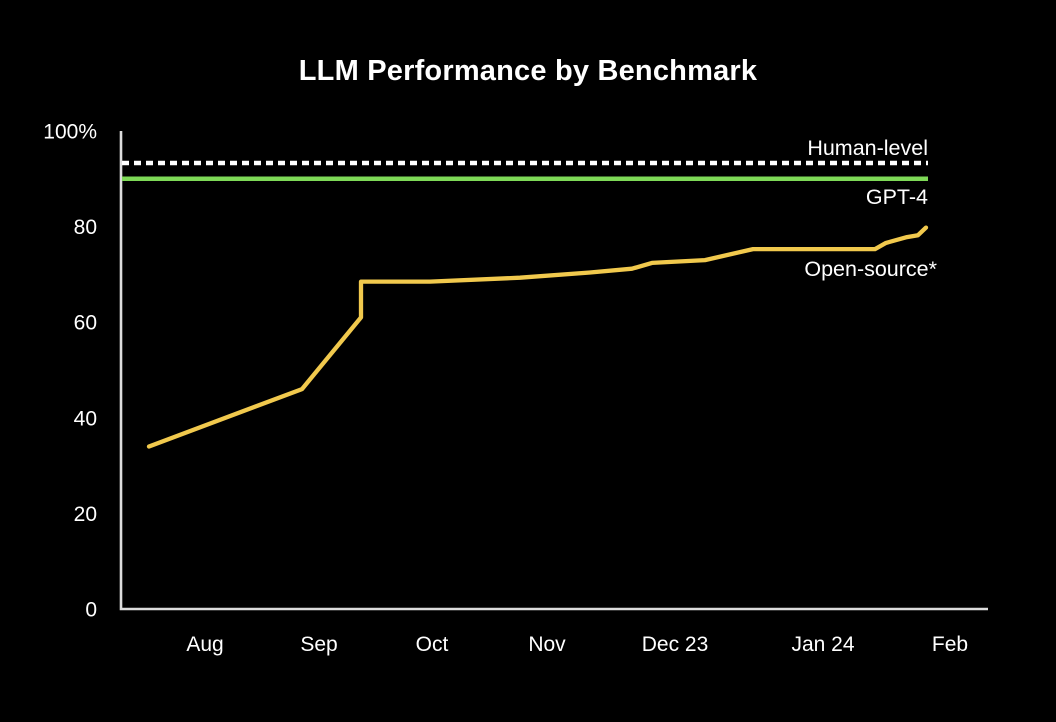 Image resolution: width=1056 pixels, height=722 pixels. What do you see at coordinates (675, 644) in the screenshot?
I see `x-axis-tick-label: Dec 23` at bounding box center [675, 644].